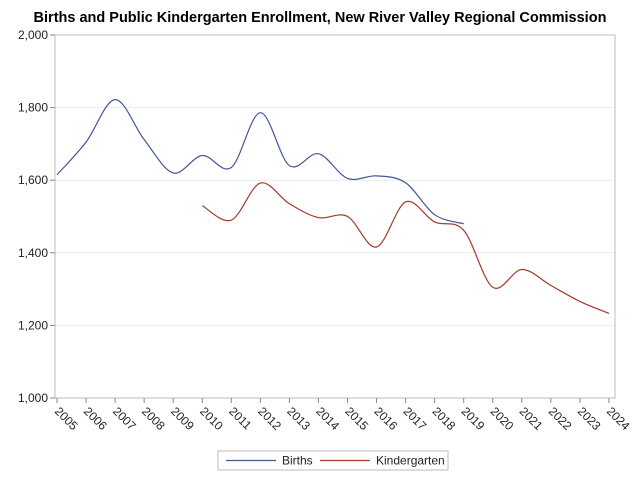 The image size is (640, 480). I want to click on x-tick-label: 2020, so click(502, 418).